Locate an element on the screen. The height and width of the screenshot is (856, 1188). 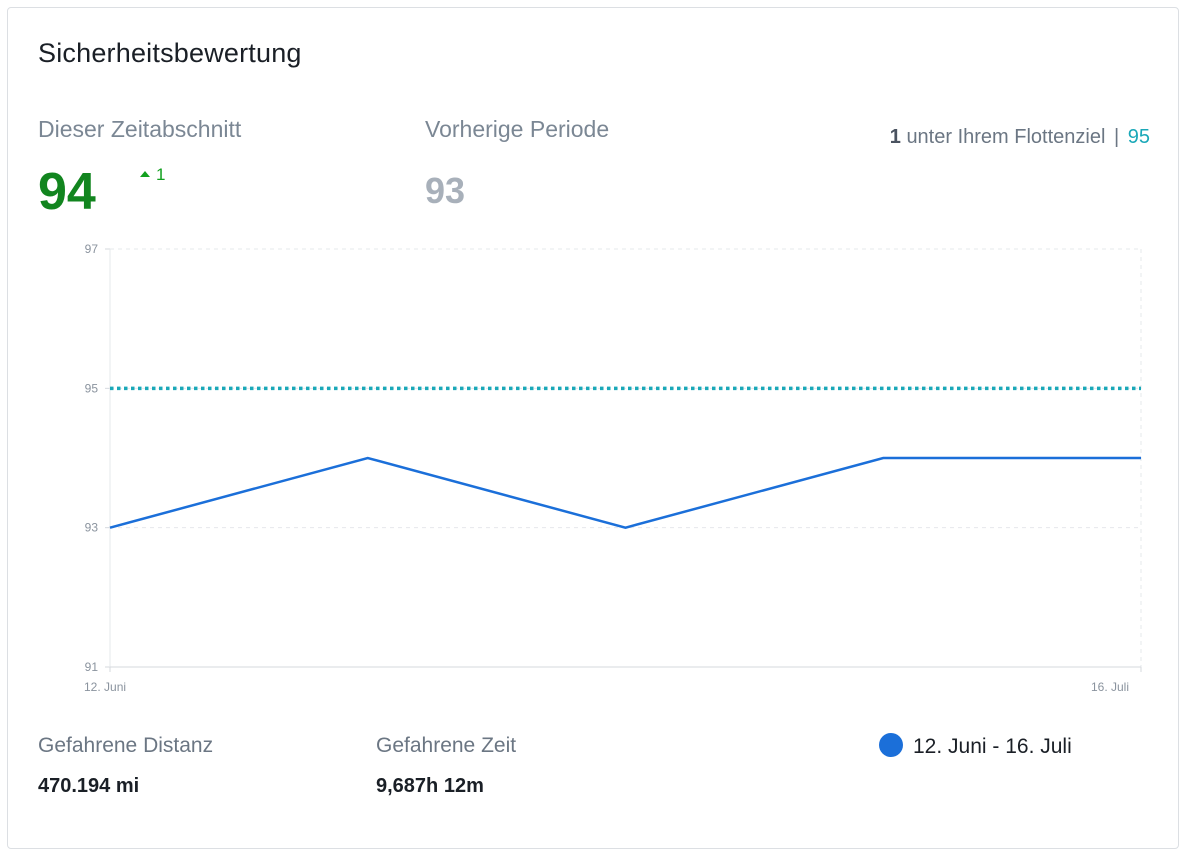
y-tick-label: 93 is located at coordinates (92, 528).